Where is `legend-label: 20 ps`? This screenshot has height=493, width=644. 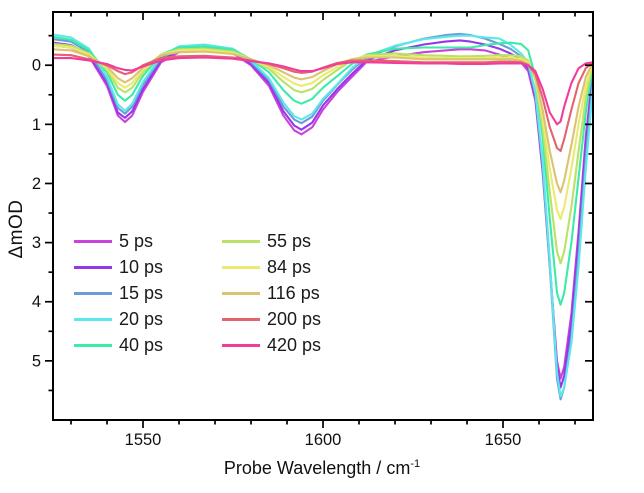 legend-label: 20 ps is located at coordinates (141, 319).